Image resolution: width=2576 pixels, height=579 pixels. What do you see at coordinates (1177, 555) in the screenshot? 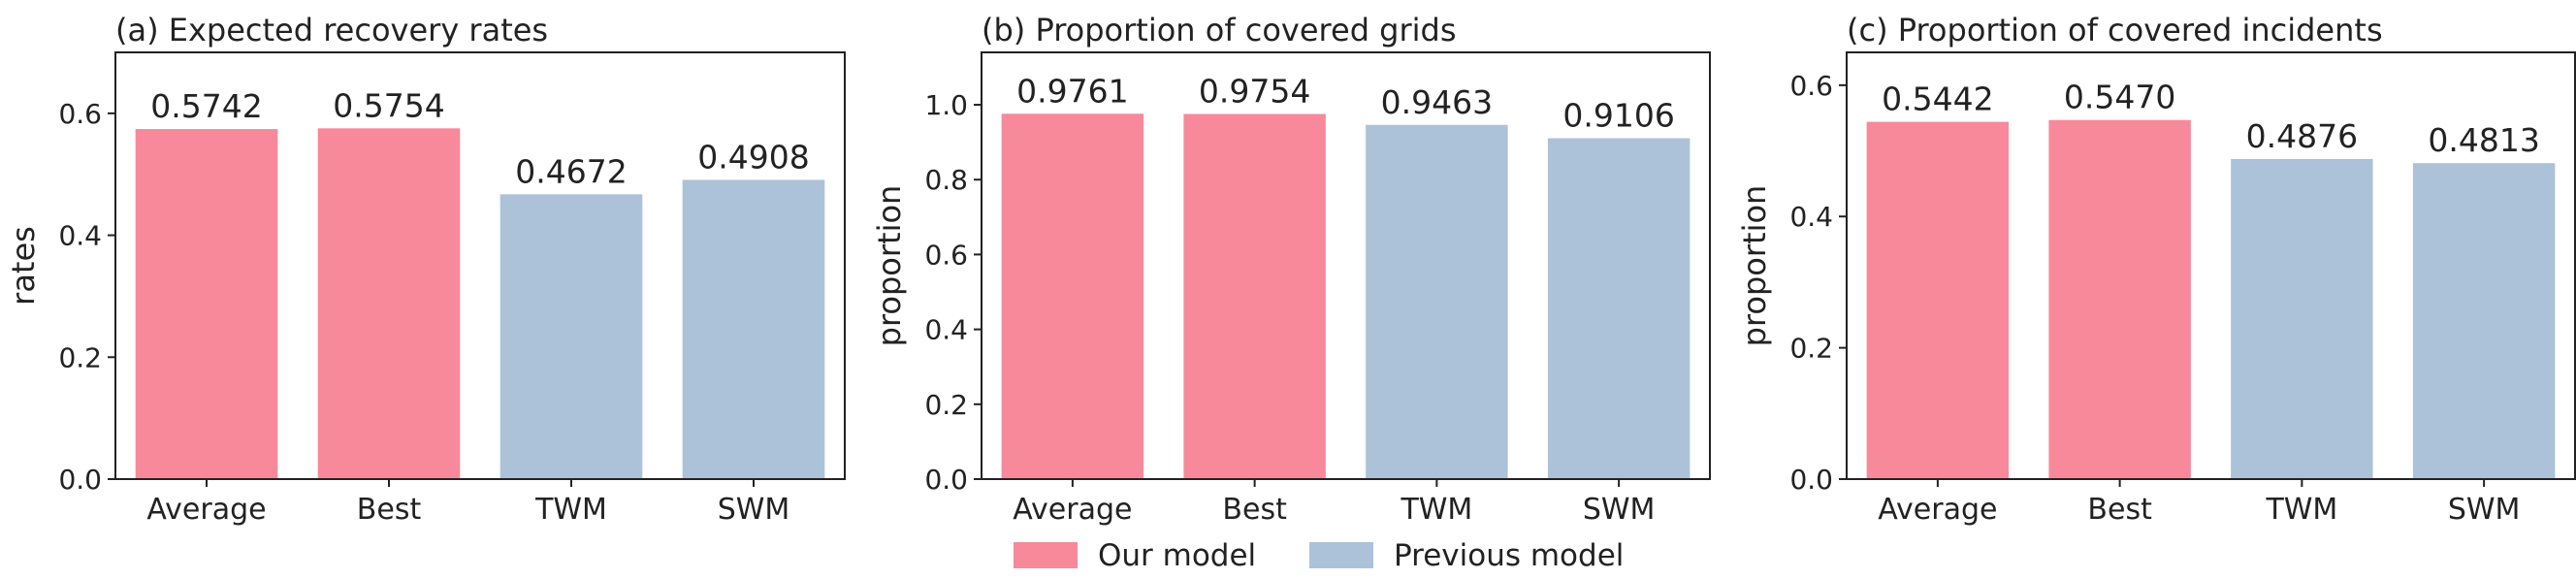
I see `legend-label: Our model` at bounding box center [1177, 555].